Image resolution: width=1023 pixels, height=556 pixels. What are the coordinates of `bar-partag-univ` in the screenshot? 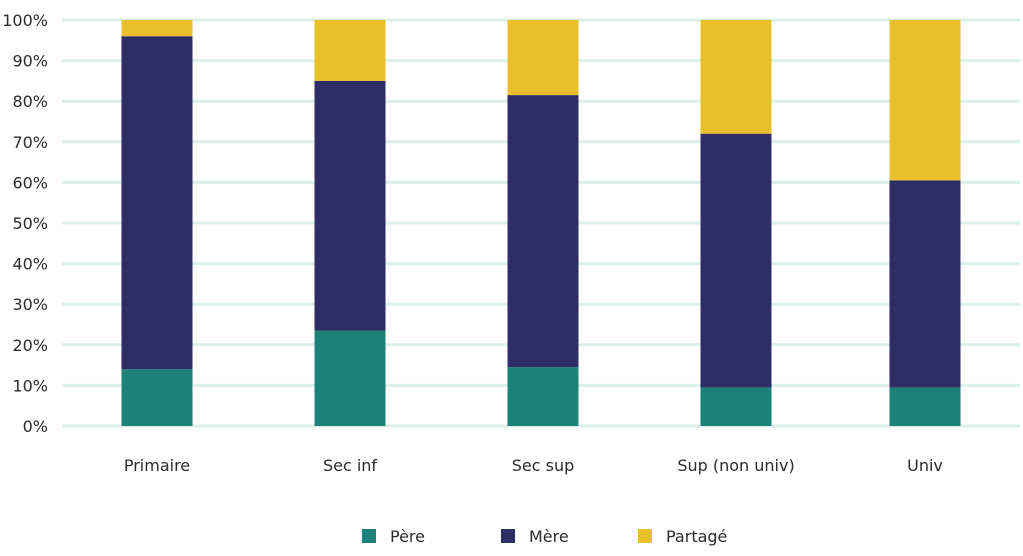 It's located at (925, 100).